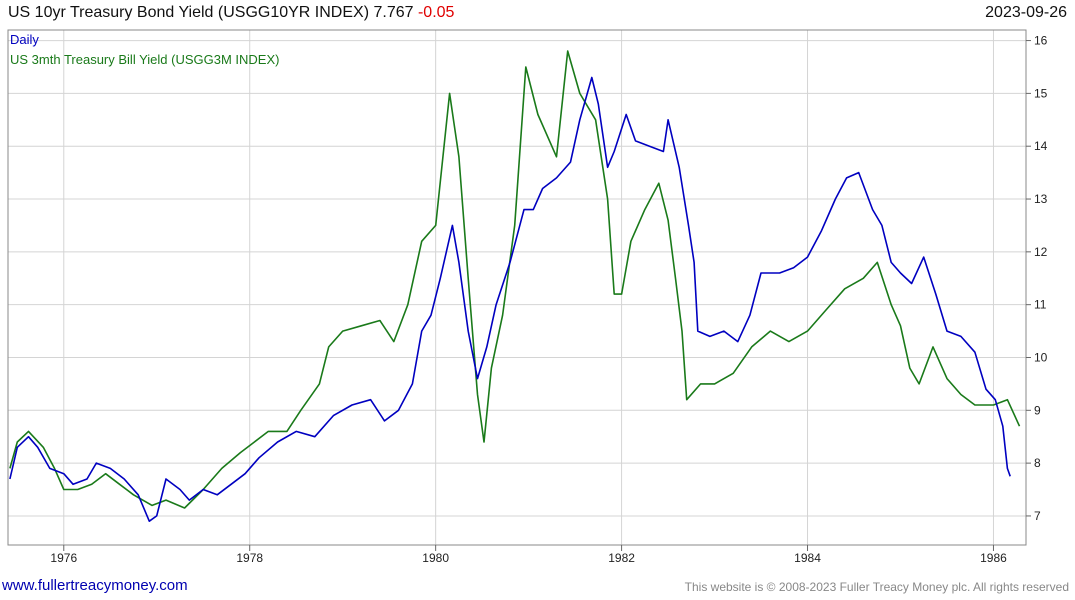  Describe the element at coordinates (435, 558) in the screenshot. I see `x-tick-label: 1980` at that location.